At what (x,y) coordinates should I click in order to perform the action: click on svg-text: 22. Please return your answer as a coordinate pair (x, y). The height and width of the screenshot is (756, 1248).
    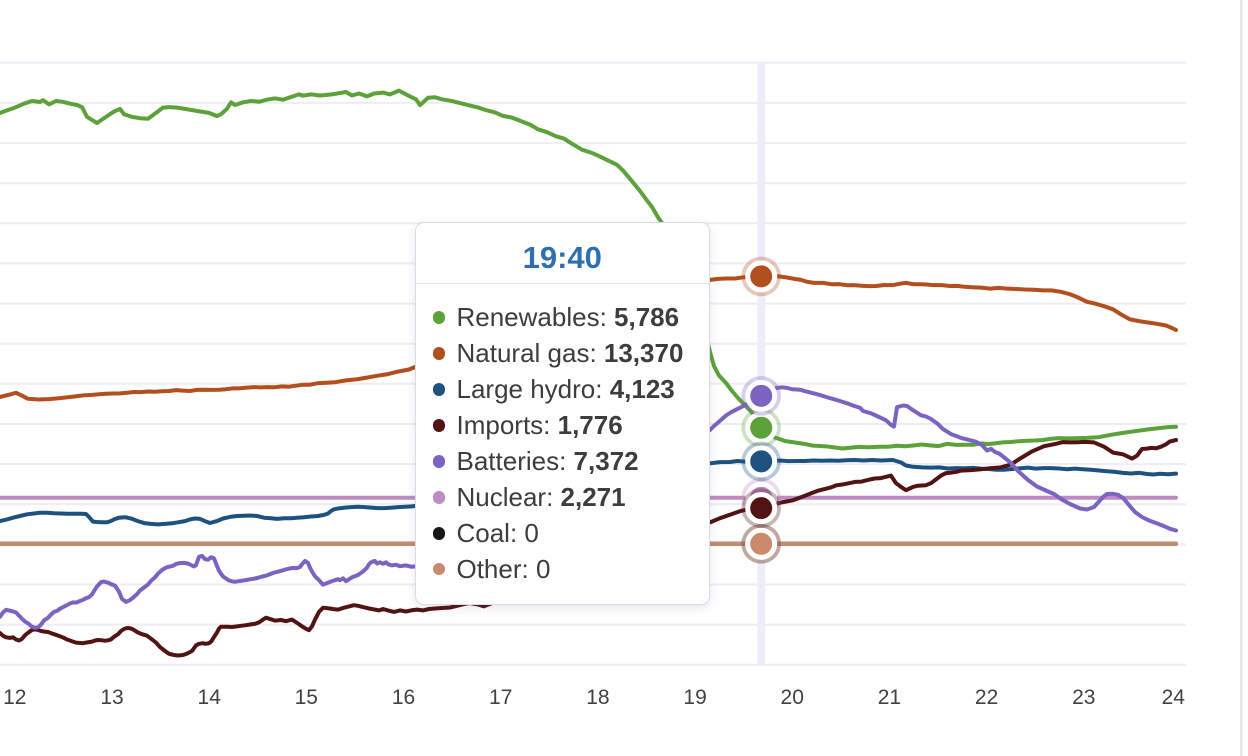
    Looking at the image, I should click on (986, 697).